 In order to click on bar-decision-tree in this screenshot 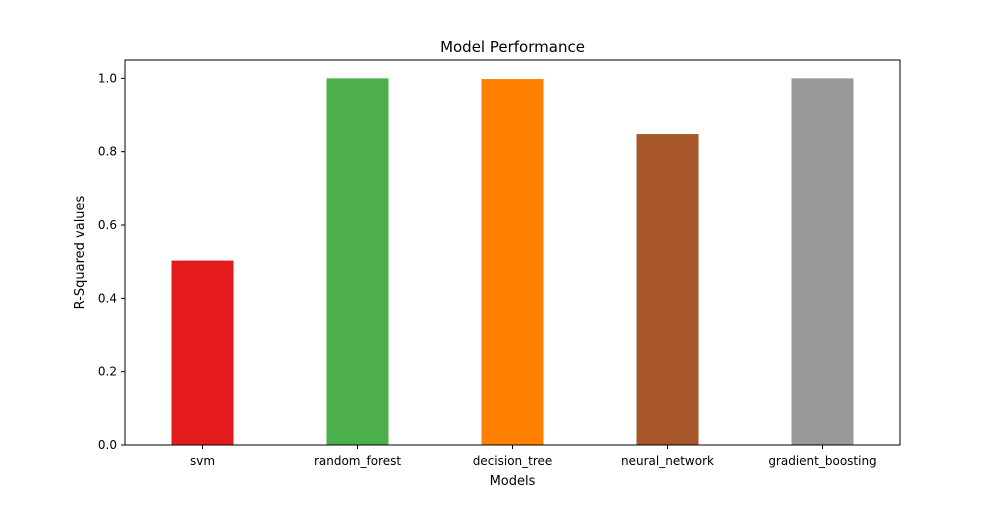, I will do `click(512, 262)`.